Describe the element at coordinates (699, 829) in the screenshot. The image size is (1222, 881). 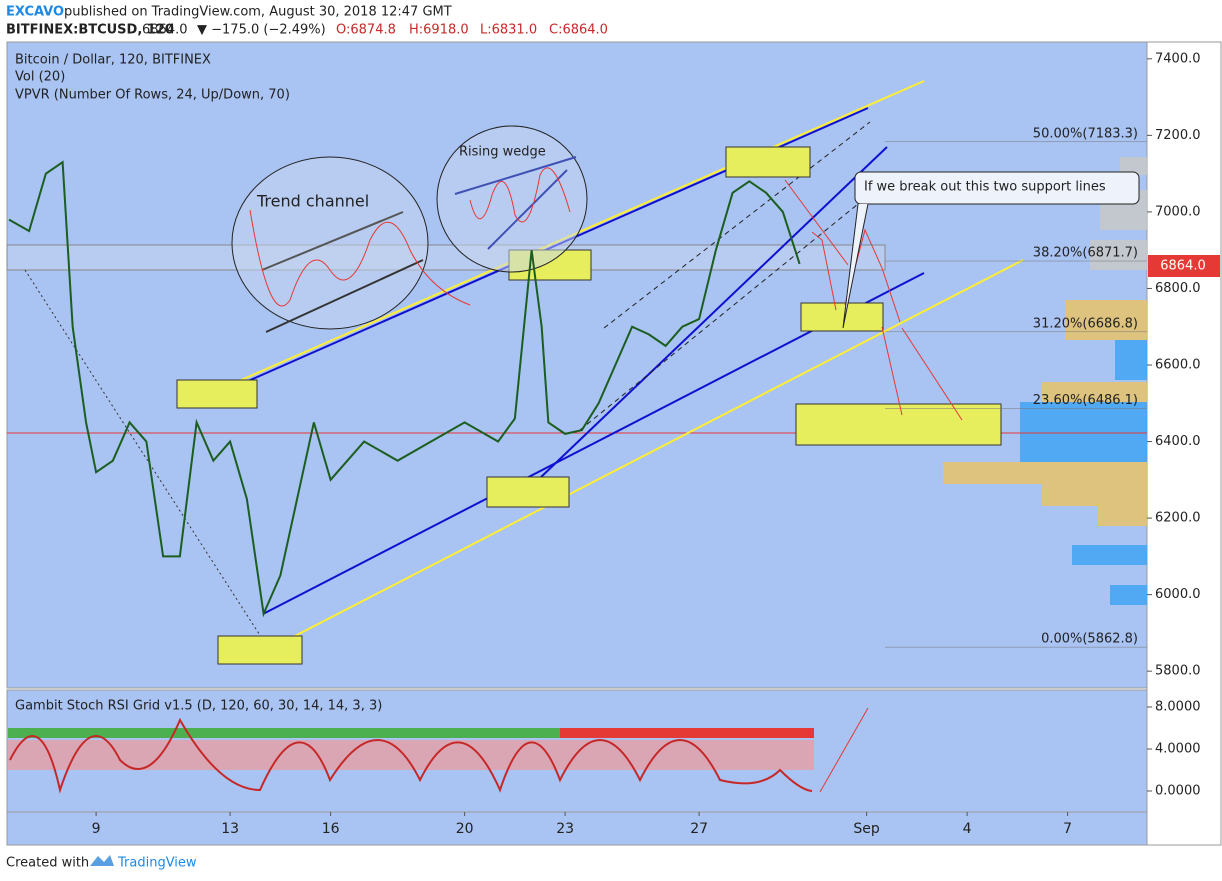
I see `x-tick-label: 27` at that location.